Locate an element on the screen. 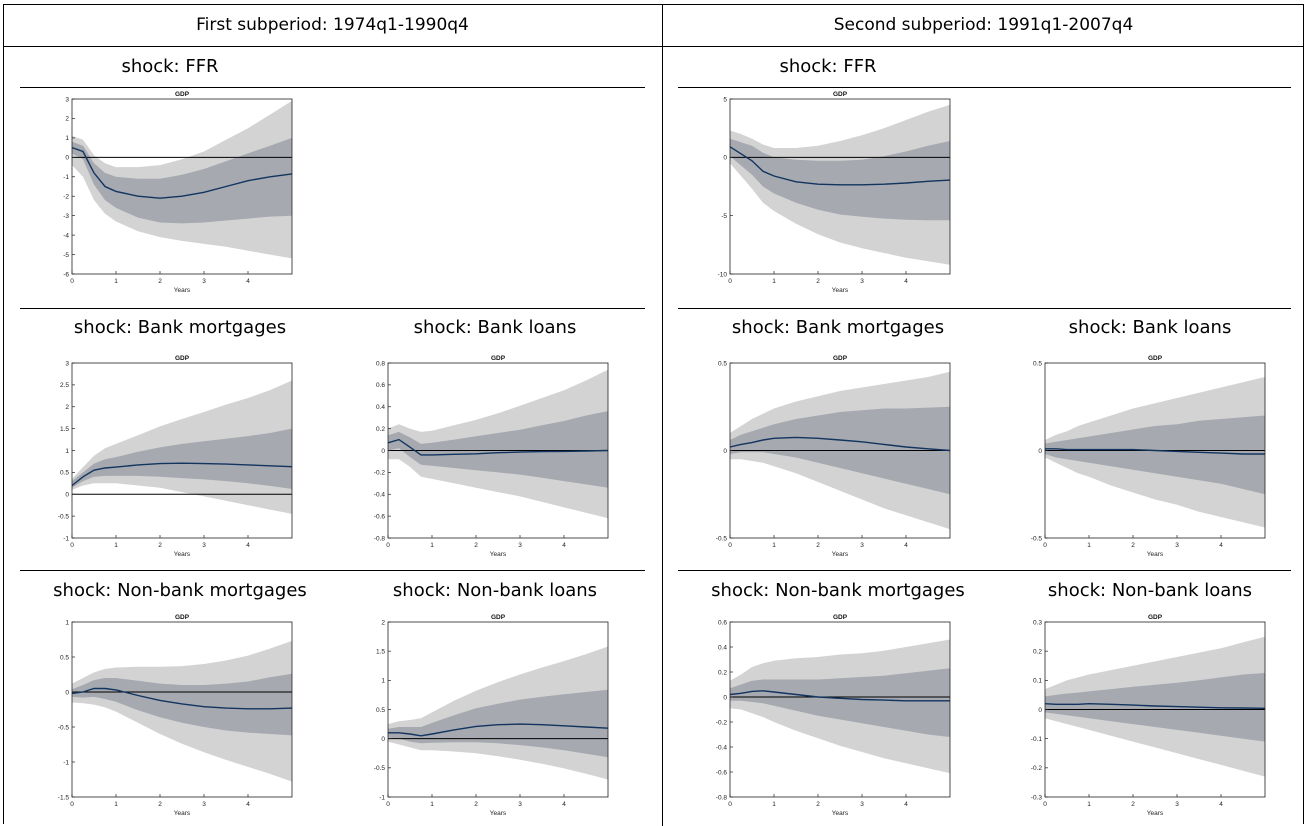  shock-title-bank-mortgages-left: shock: Bank mortgages is located at coordinates (180, 327).